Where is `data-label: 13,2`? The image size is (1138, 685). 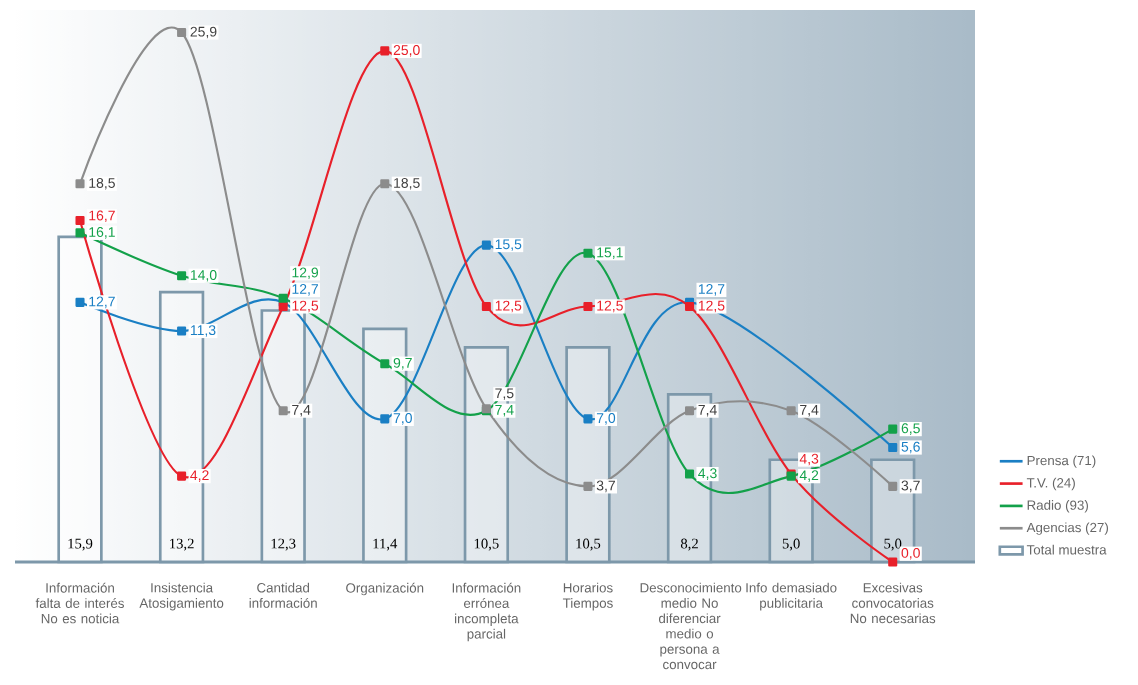 data-label: 13,2 is located at coordinates (182, 544).